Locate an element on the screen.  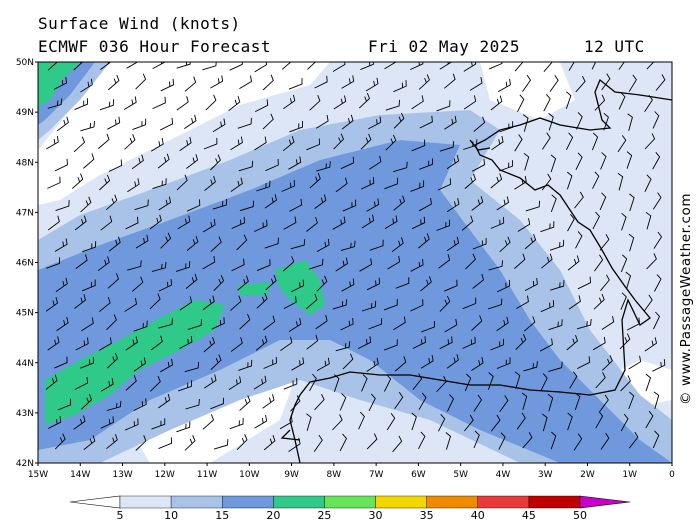
legend-tick-label: 25 is located at coordinates (324, 515).